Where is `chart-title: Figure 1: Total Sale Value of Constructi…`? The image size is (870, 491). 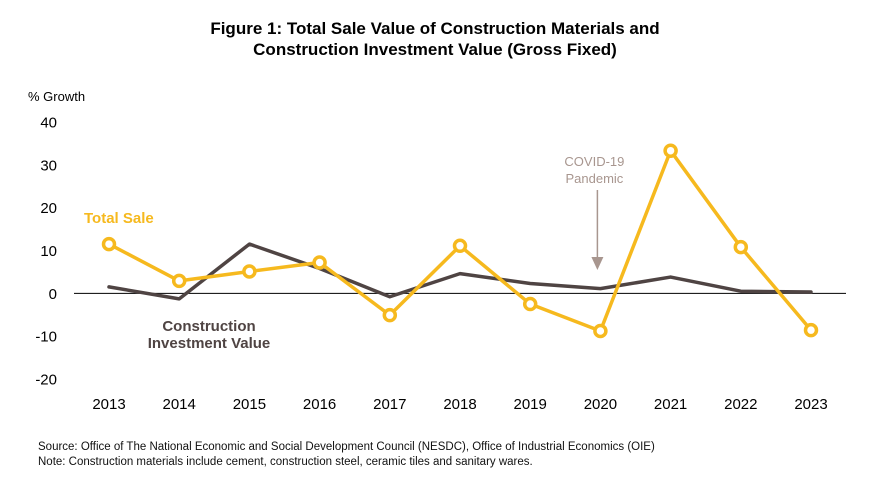 chart-title: Figure 1: Total Sale Value of Constructi… is located at coordinates (435, 39).